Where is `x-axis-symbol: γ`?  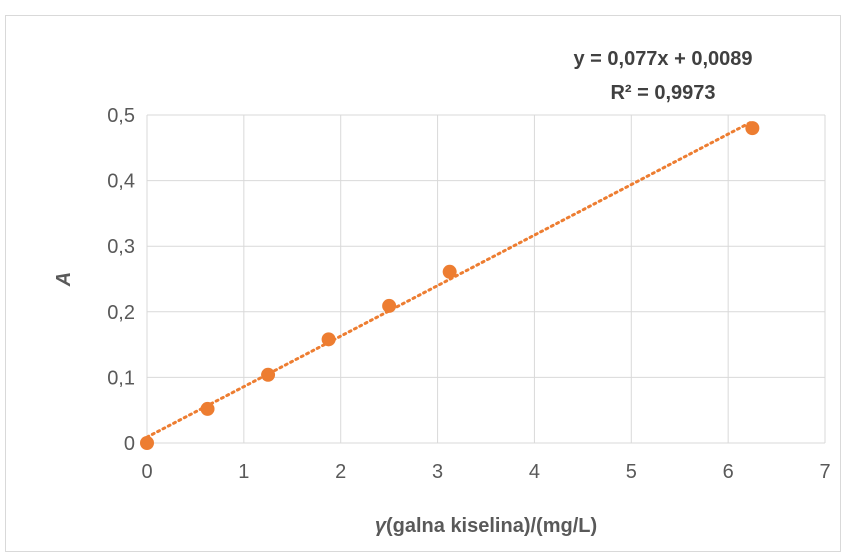 x-axis-symbol: γ is located at coordinates (381, 526).